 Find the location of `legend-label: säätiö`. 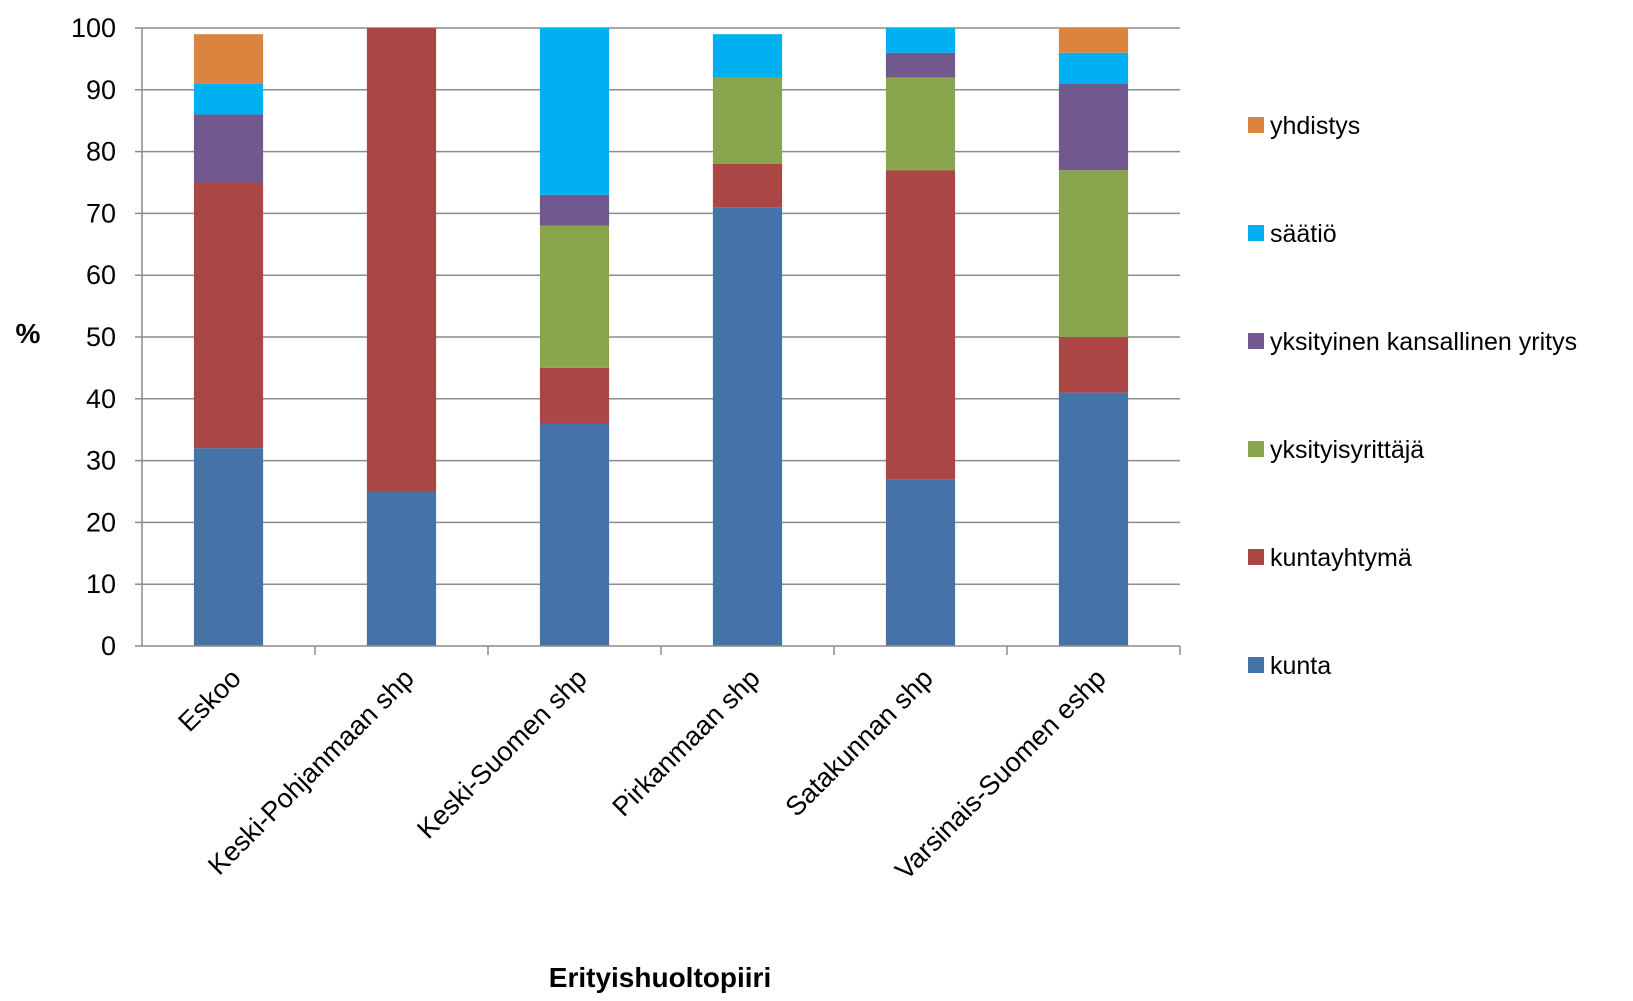

legend-label: säätiö is located at coordinates (1303, 234).